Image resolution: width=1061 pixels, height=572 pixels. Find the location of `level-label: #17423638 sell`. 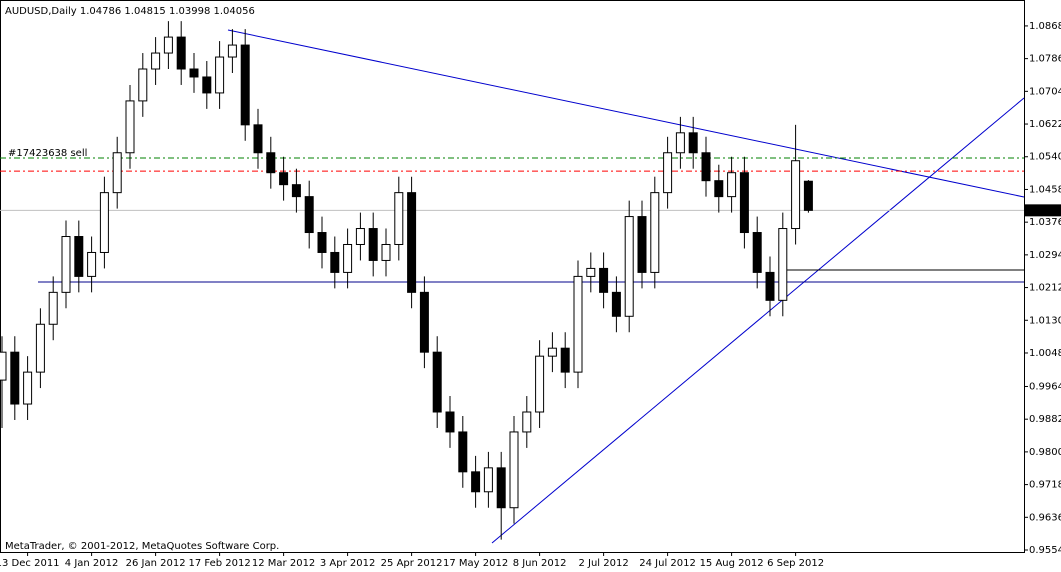

level-label: #17423638 sell is located at coordinates (47, 153).